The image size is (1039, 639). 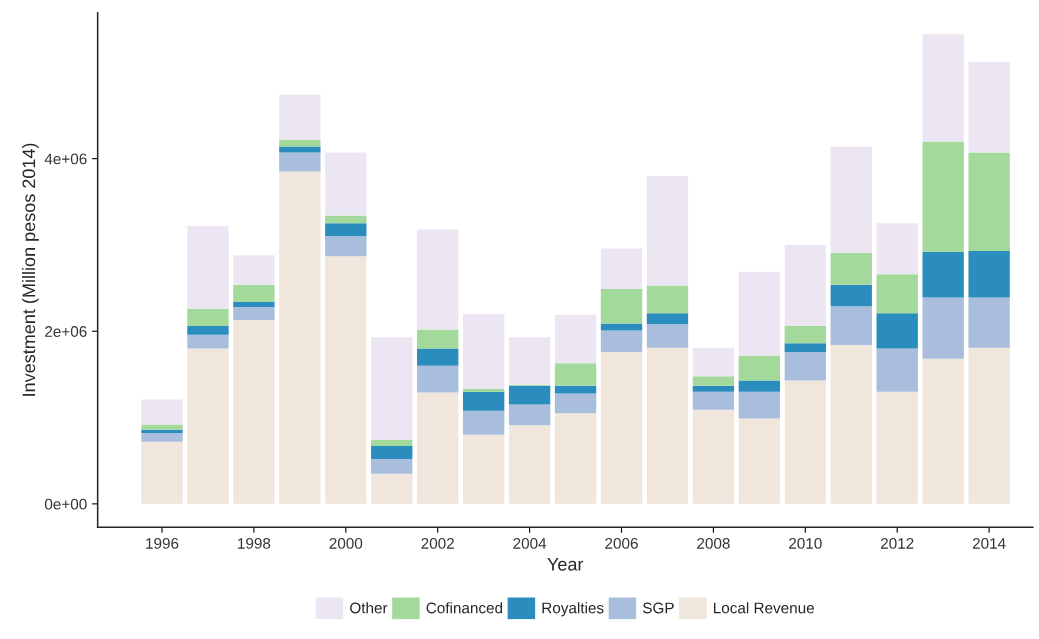 What do you see at coordinates (254, 543) in the screenshot?
I see `x-tick-label: 1998` at bounding box center [254, 543].